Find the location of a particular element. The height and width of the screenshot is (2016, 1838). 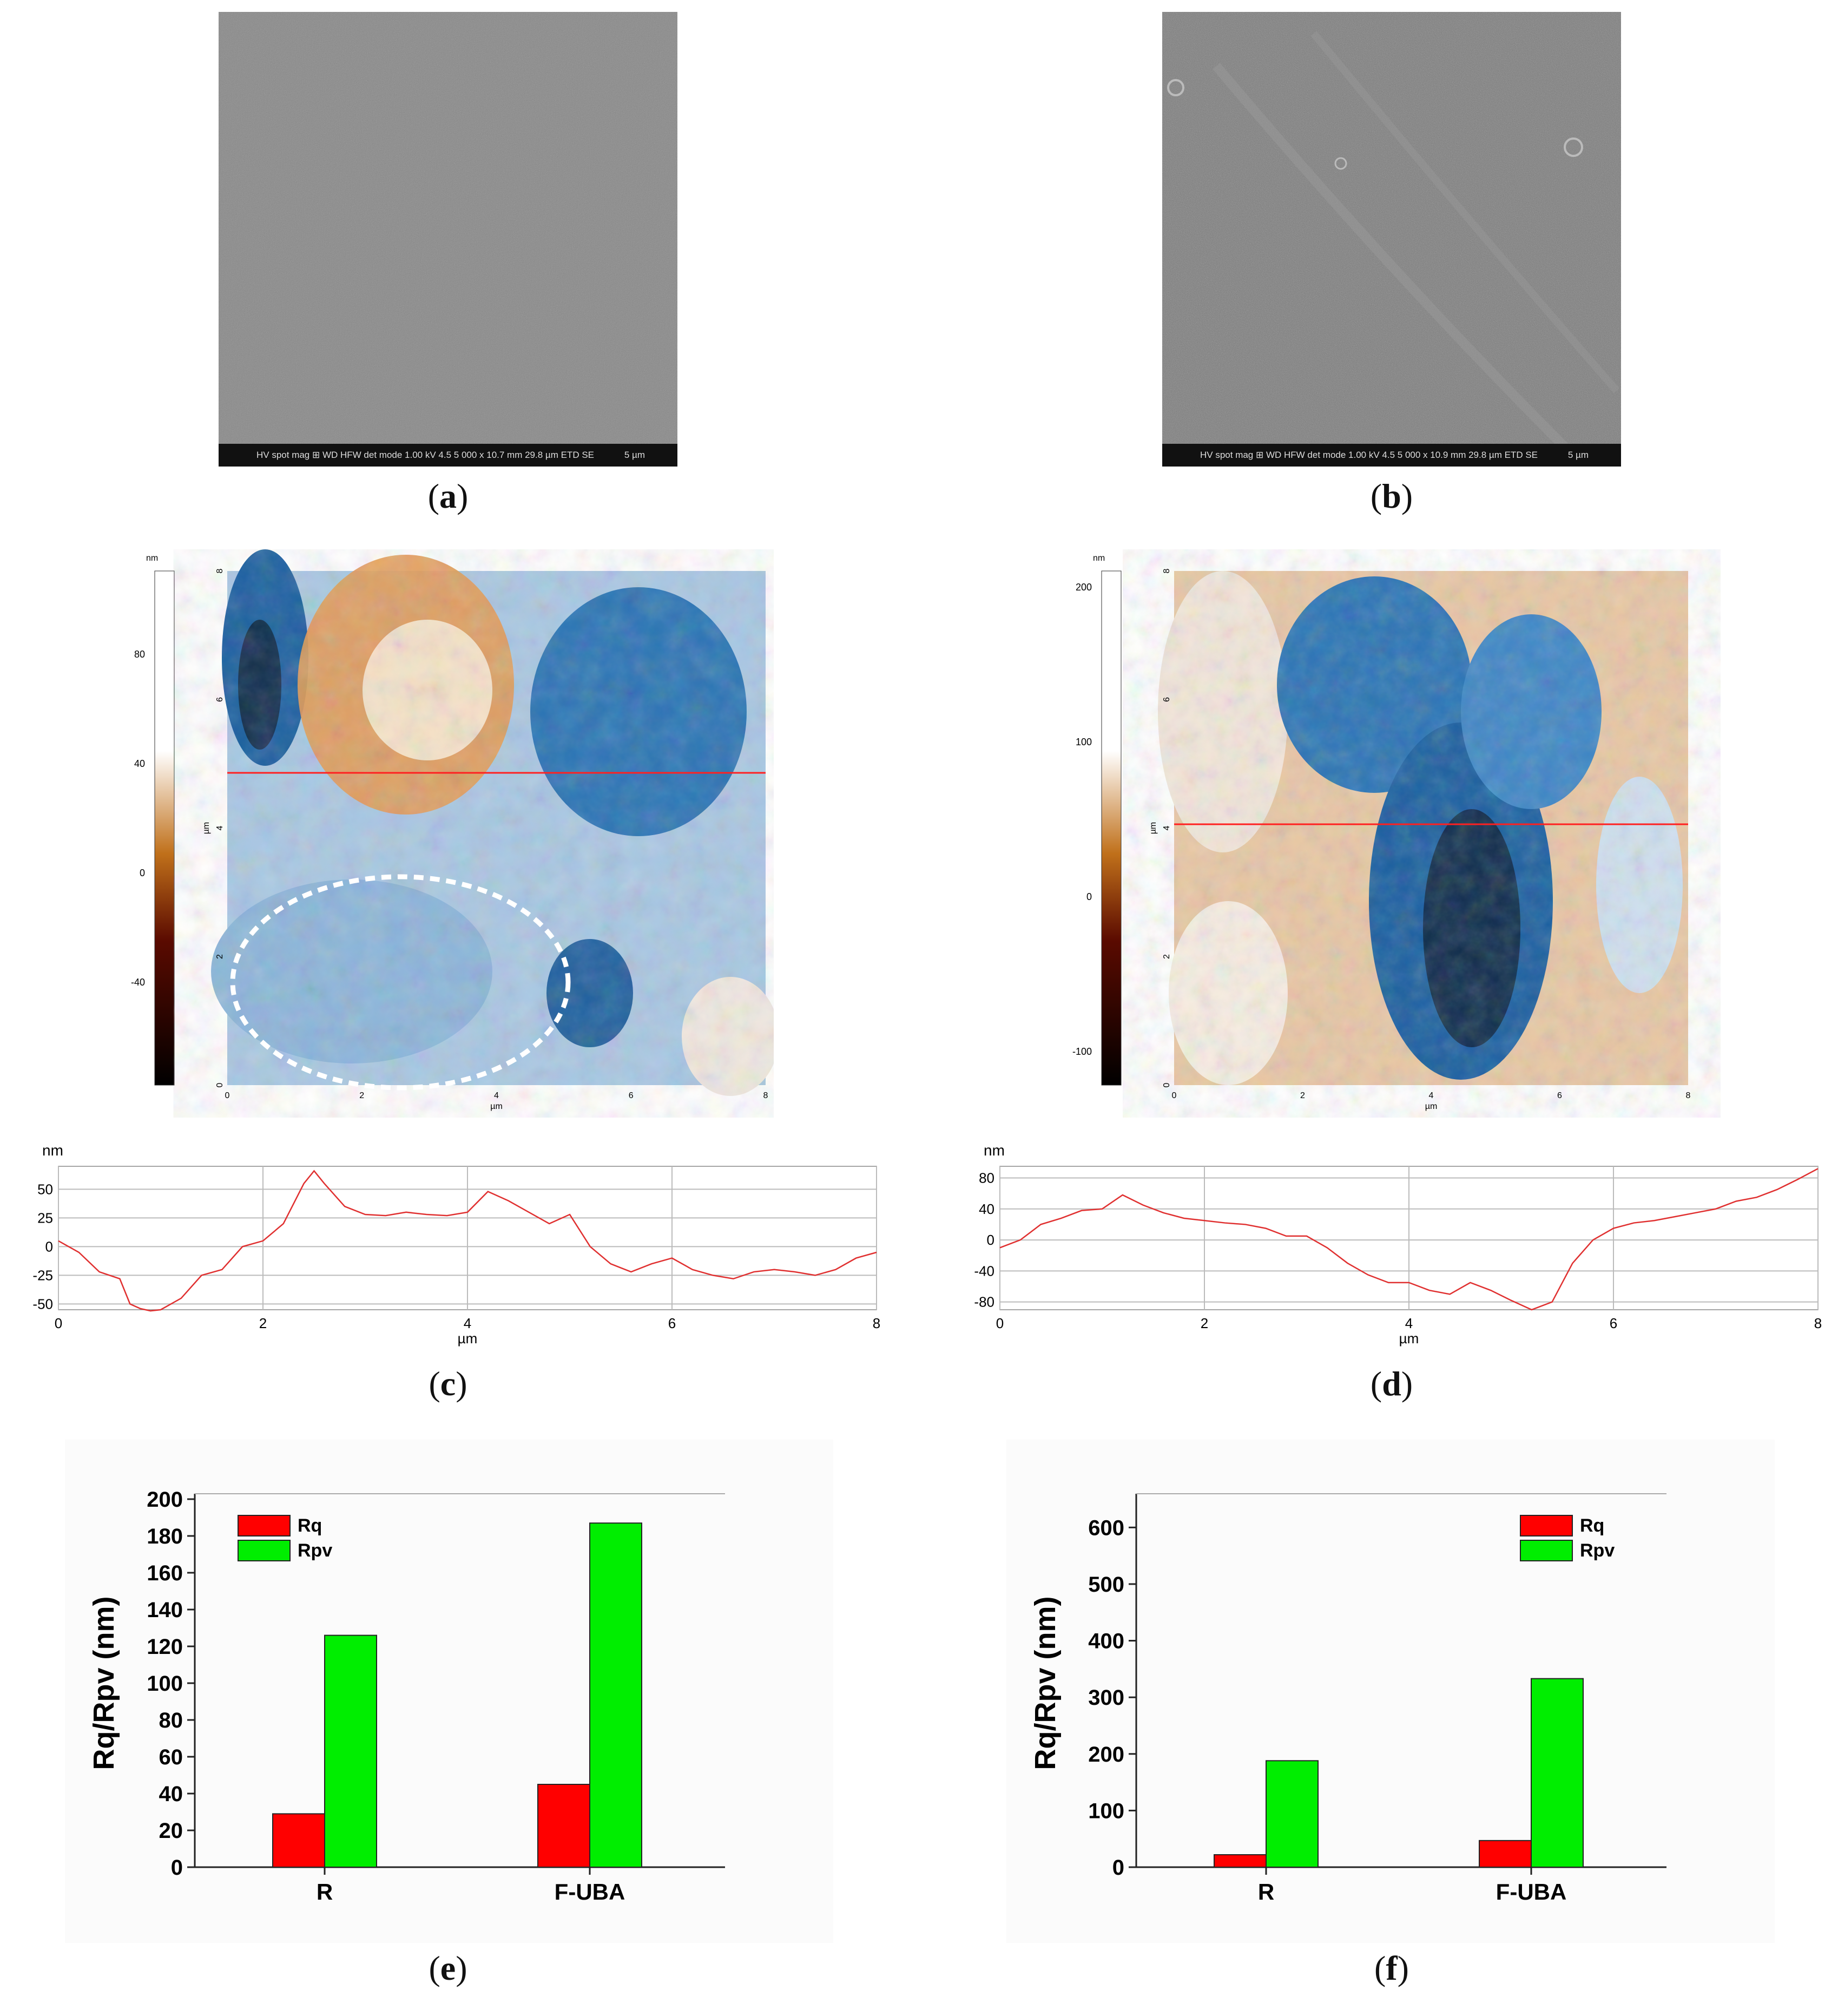

colorbar-tick-c-0: 0 is located at coordinates (142, 873).